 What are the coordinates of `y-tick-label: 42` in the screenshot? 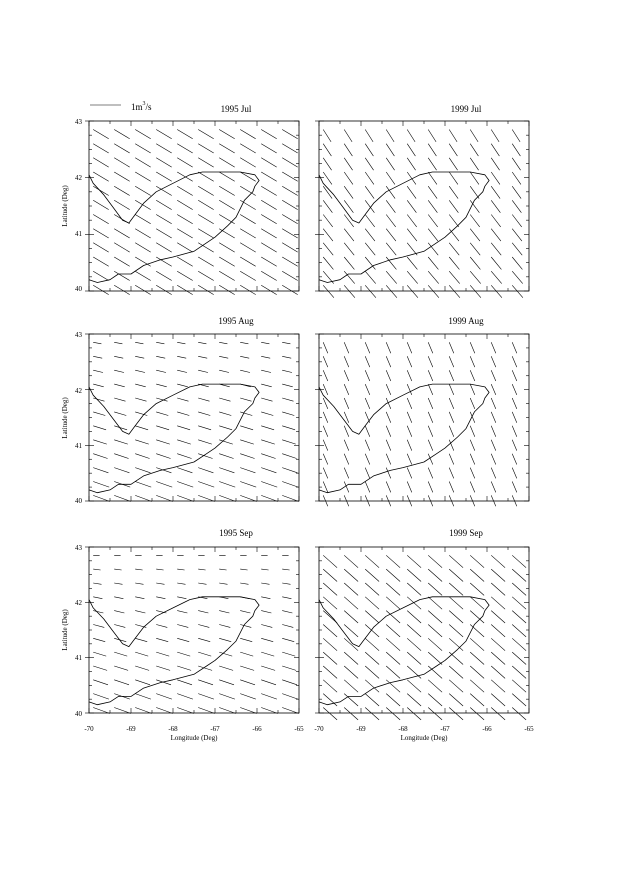 It's located at (79, 603).